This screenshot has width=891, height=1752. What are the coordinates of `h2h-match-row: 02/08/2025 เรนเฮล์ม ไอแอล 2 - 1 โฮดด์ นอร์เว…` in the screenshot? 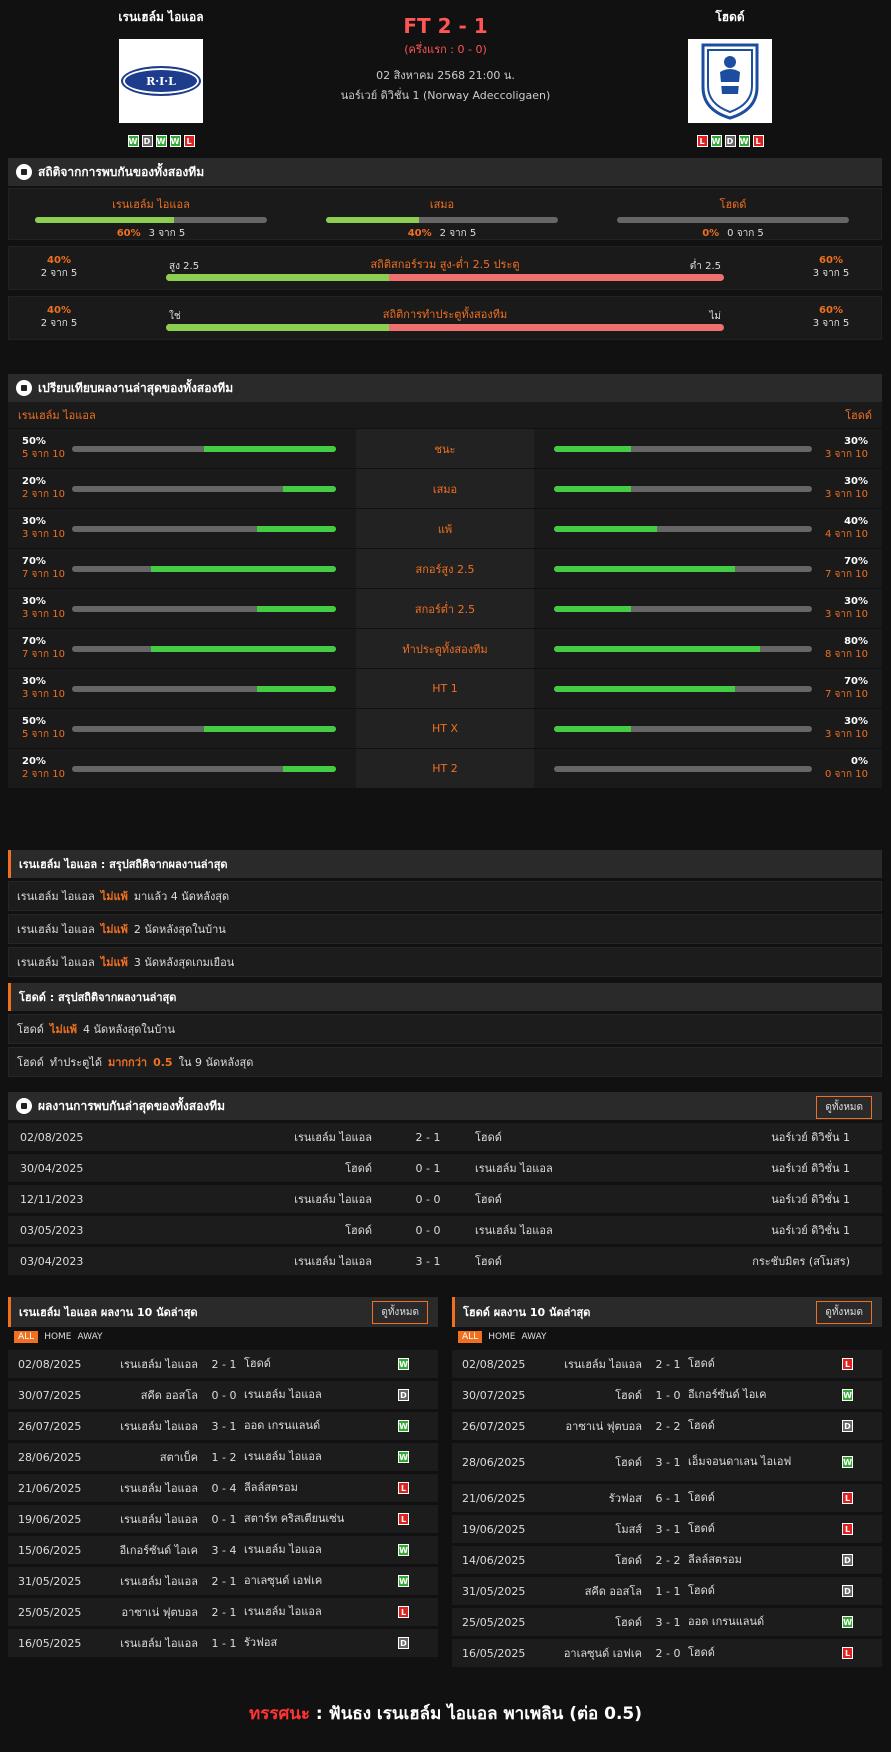 It's located at (445, 1137).